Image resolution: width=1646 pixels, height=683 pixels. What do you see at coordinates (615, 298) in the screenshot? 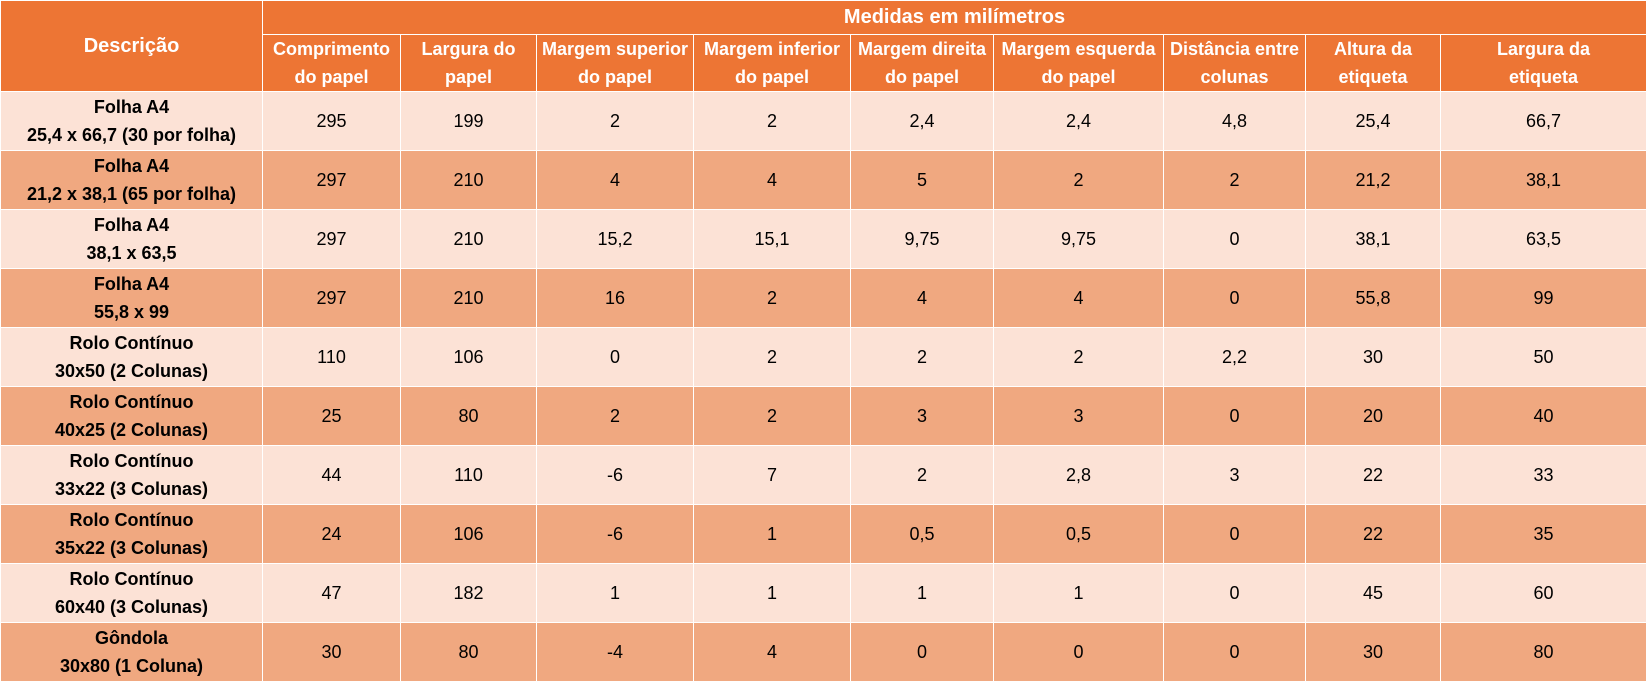
I see `table-cell: 16` at bounding box center [615, 298].